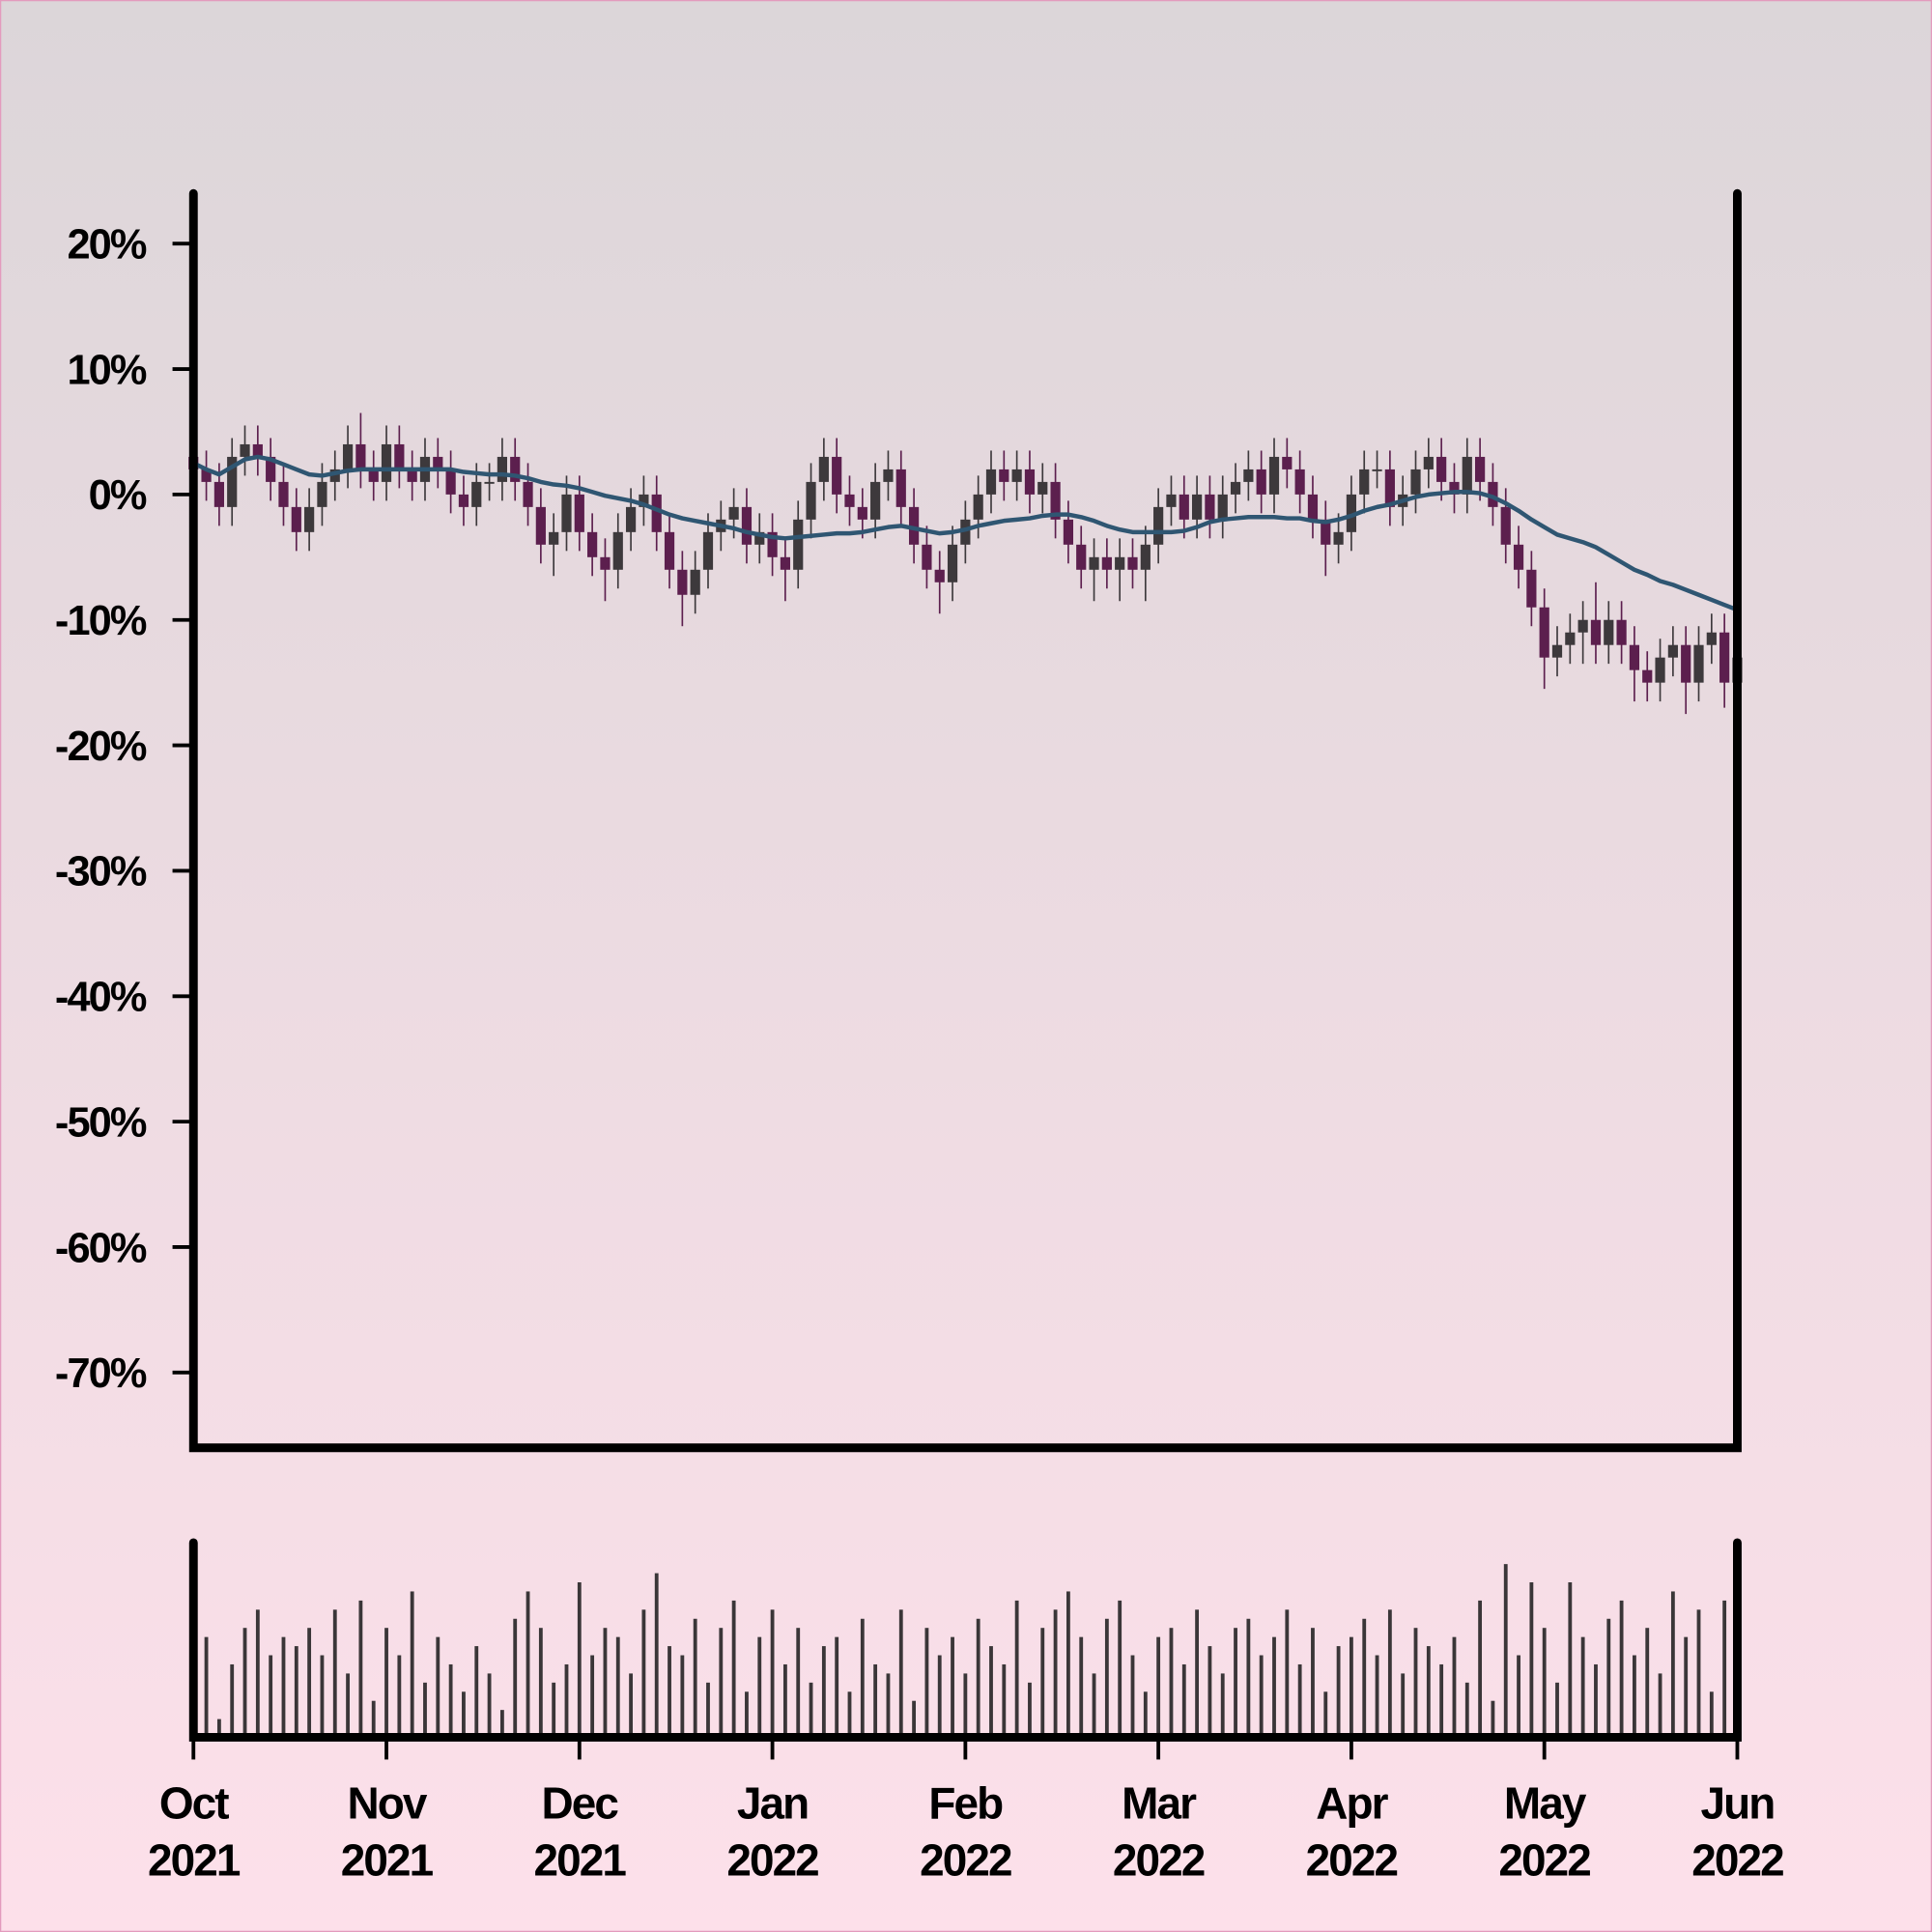  I want to click on x-tick-label: Dec, so click(580, 1803).